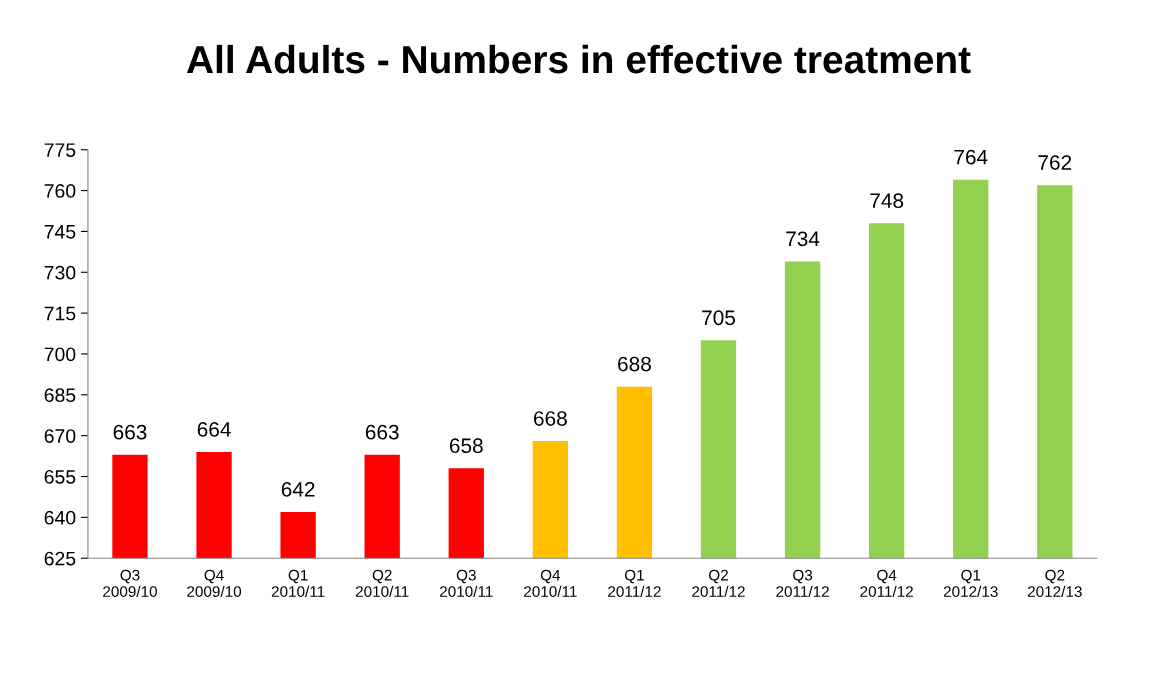  What do you see at coordinates (60, 558) in the screenshot?
I see `y-tick-label: 625` at bounding box center [60, 558].